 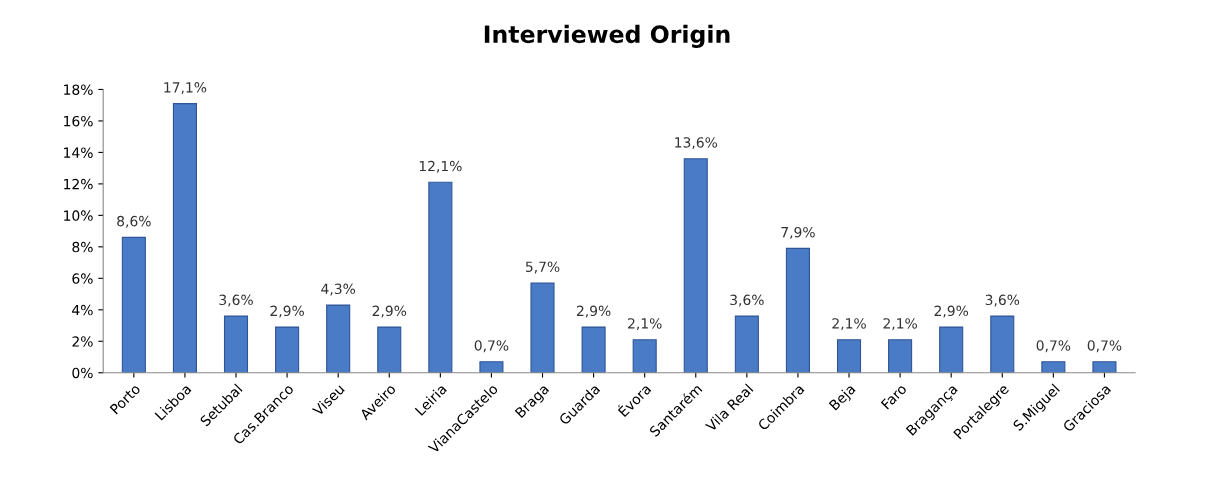 I want to click on chart-title: Interviewed Origin, so click(x=607, y=36).